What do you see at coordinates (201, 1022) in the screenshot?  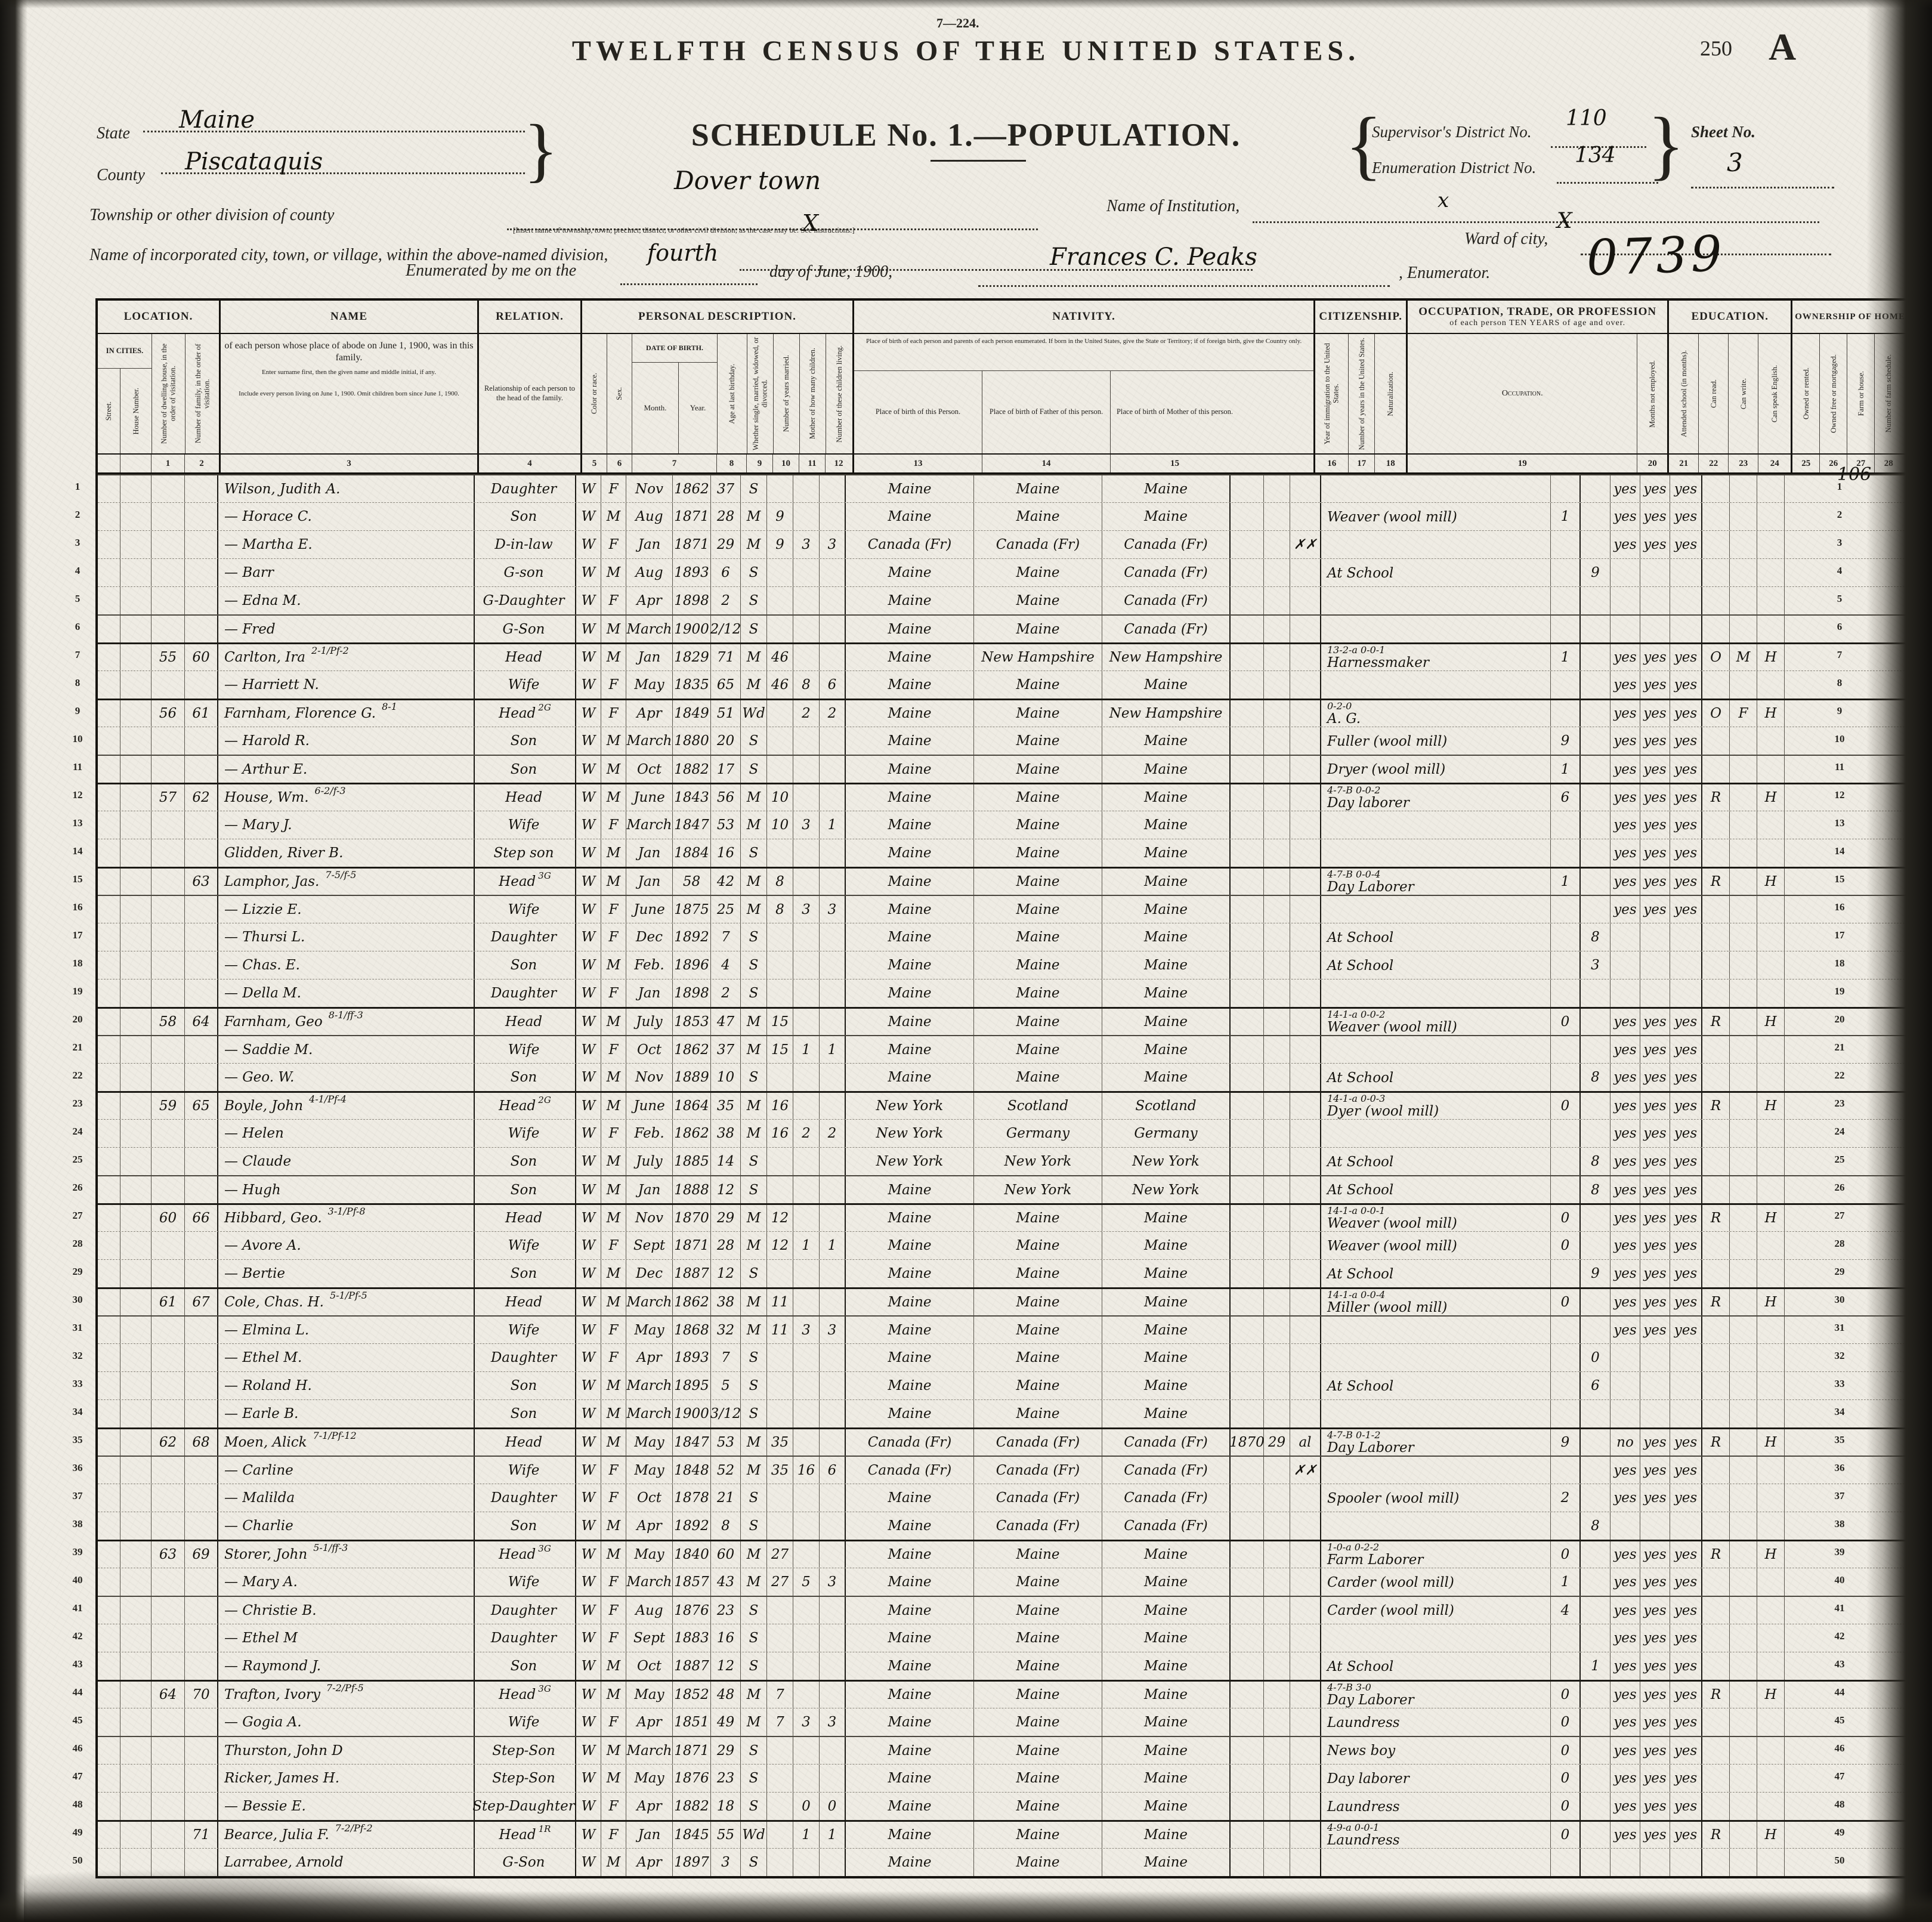 I see `cell-family: 64` at bounding box center [201, 1022].